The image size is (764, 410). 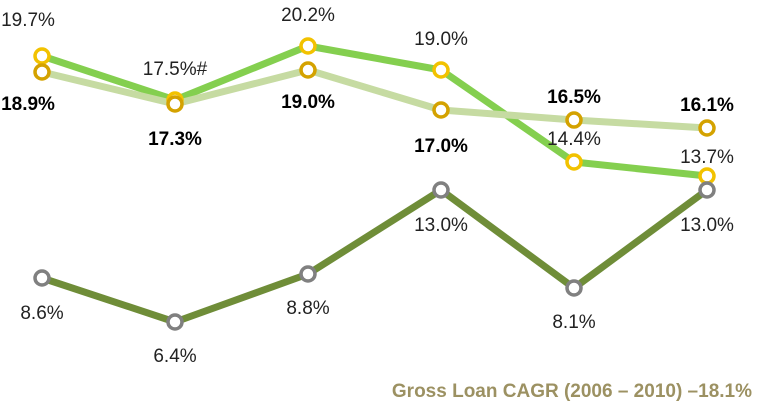 What do you see at coordinates (707, 105) in the screenshot?
I see `value-label: 16.1%` at bounding box center [707, 105].